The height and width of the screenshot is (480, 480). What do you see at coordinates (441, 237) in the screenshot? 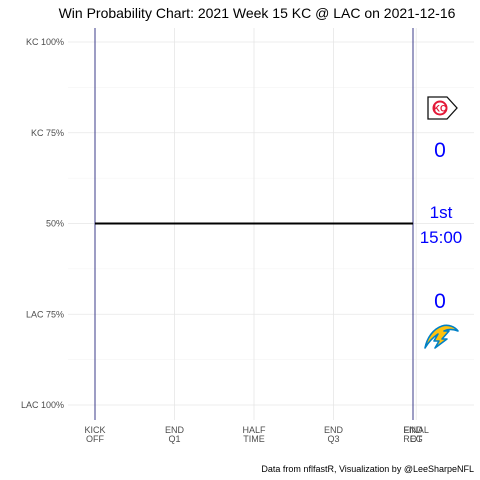
I see `game-clock: 15:00` at bounding box center [441, 237].